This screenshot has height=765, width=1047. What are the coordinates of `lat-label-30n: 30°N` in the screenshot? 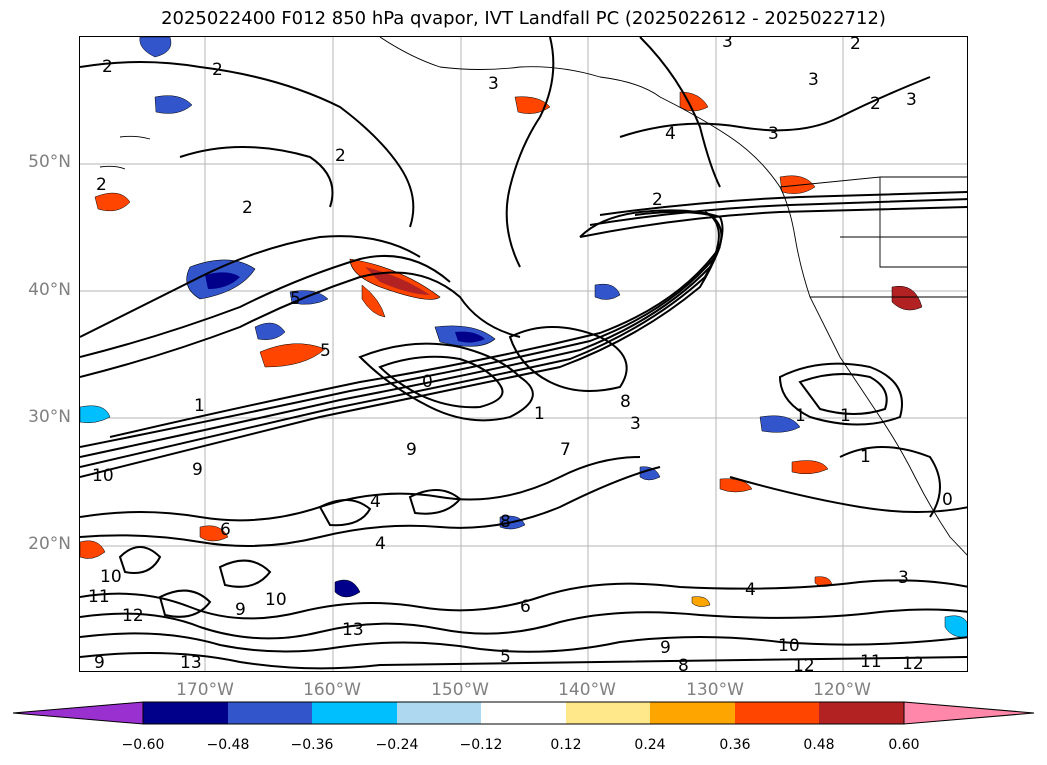 It's located at (49, 417).